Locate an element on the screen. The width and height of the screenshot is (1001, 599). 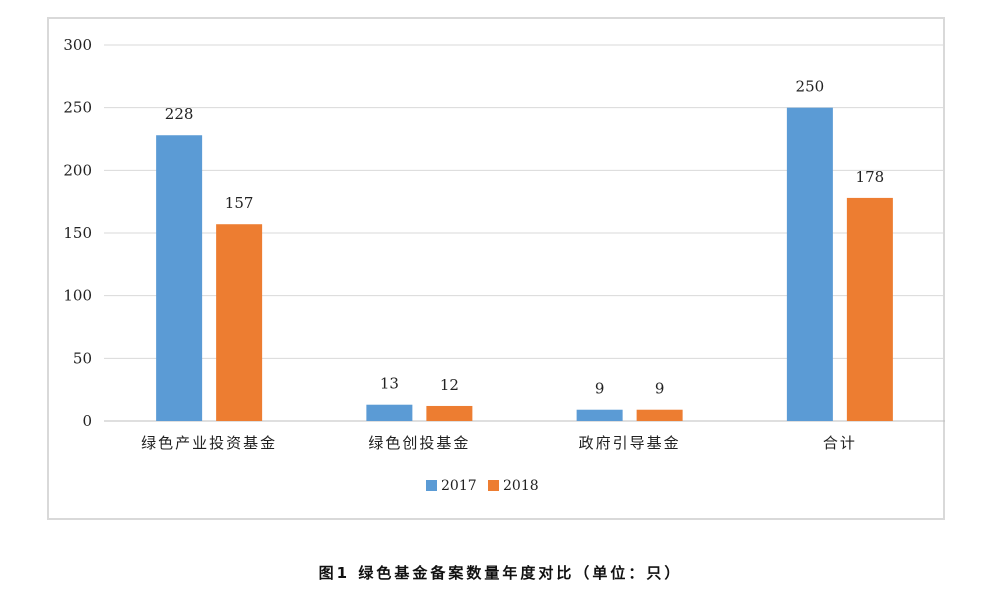
category-label: 合计 is located at coordinates (840, 443).